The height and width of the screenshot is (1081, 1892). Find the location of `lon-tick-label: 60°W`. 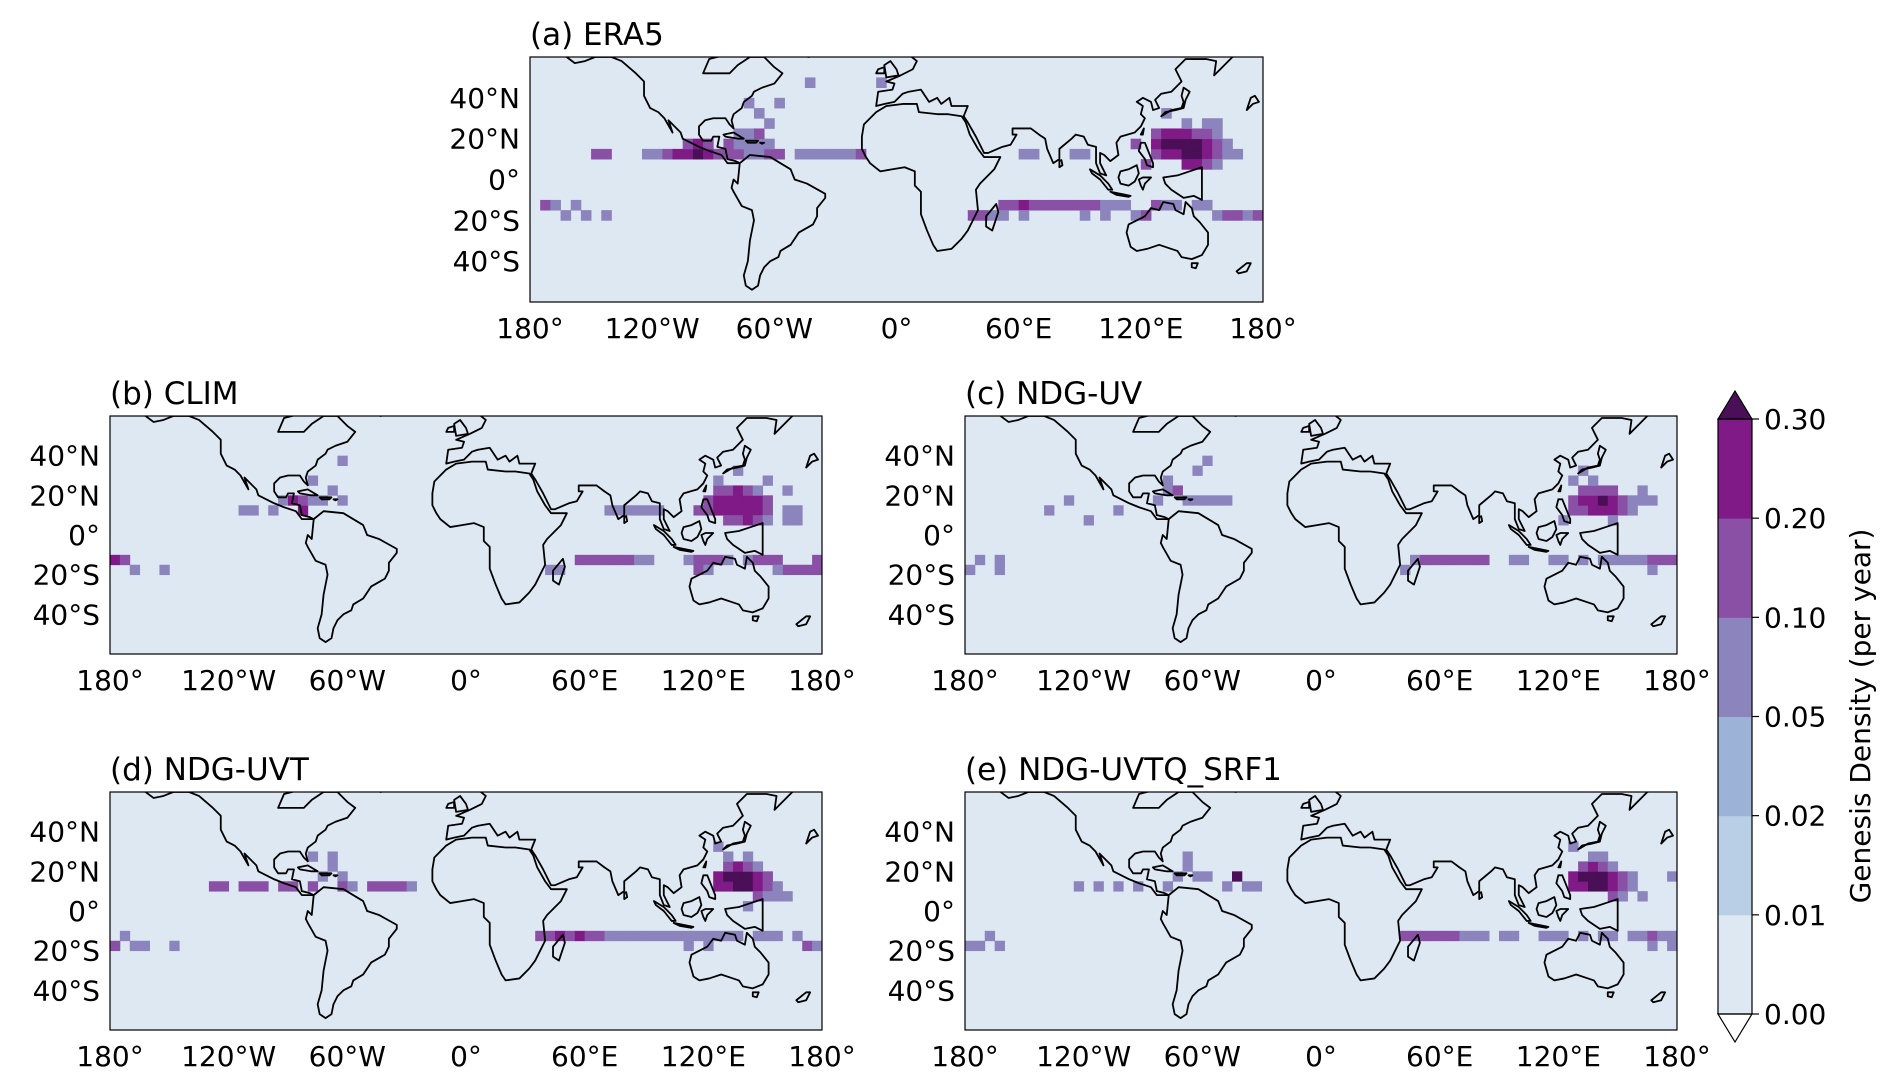

lon-tick-label: 60°W is located at coordinates (1202, 680).